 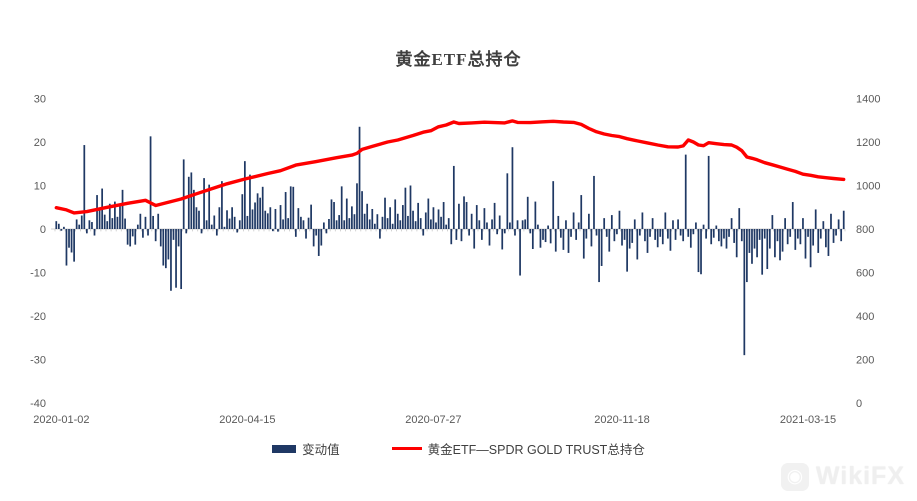 I want to click on legend-line-label: 黄金ETF—SPDR GOLD TRUST总持仓, so click(x=536, y=450).